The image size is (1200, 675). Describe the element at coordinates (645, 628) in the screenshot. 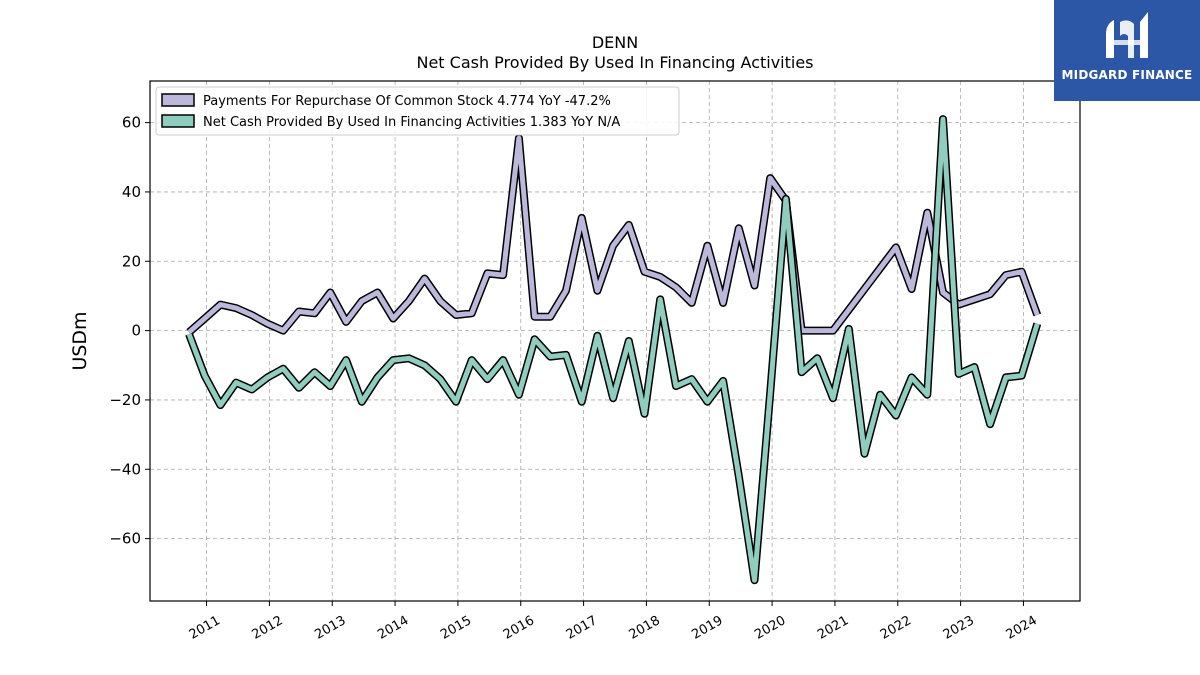

I see `x-tick-label: 2018` at that location.